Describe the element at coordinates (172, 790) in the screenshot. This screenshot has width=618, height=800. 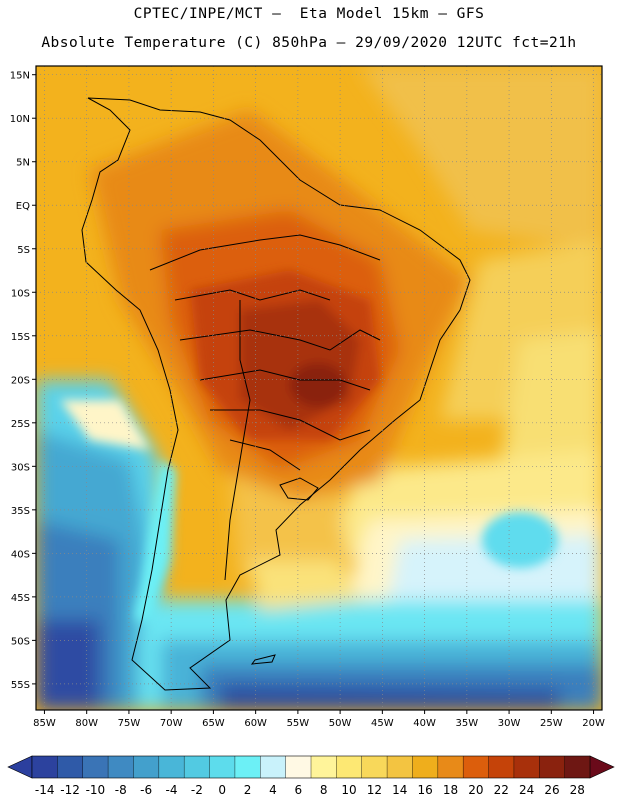
I see `colorbar-label: -4` at that location.